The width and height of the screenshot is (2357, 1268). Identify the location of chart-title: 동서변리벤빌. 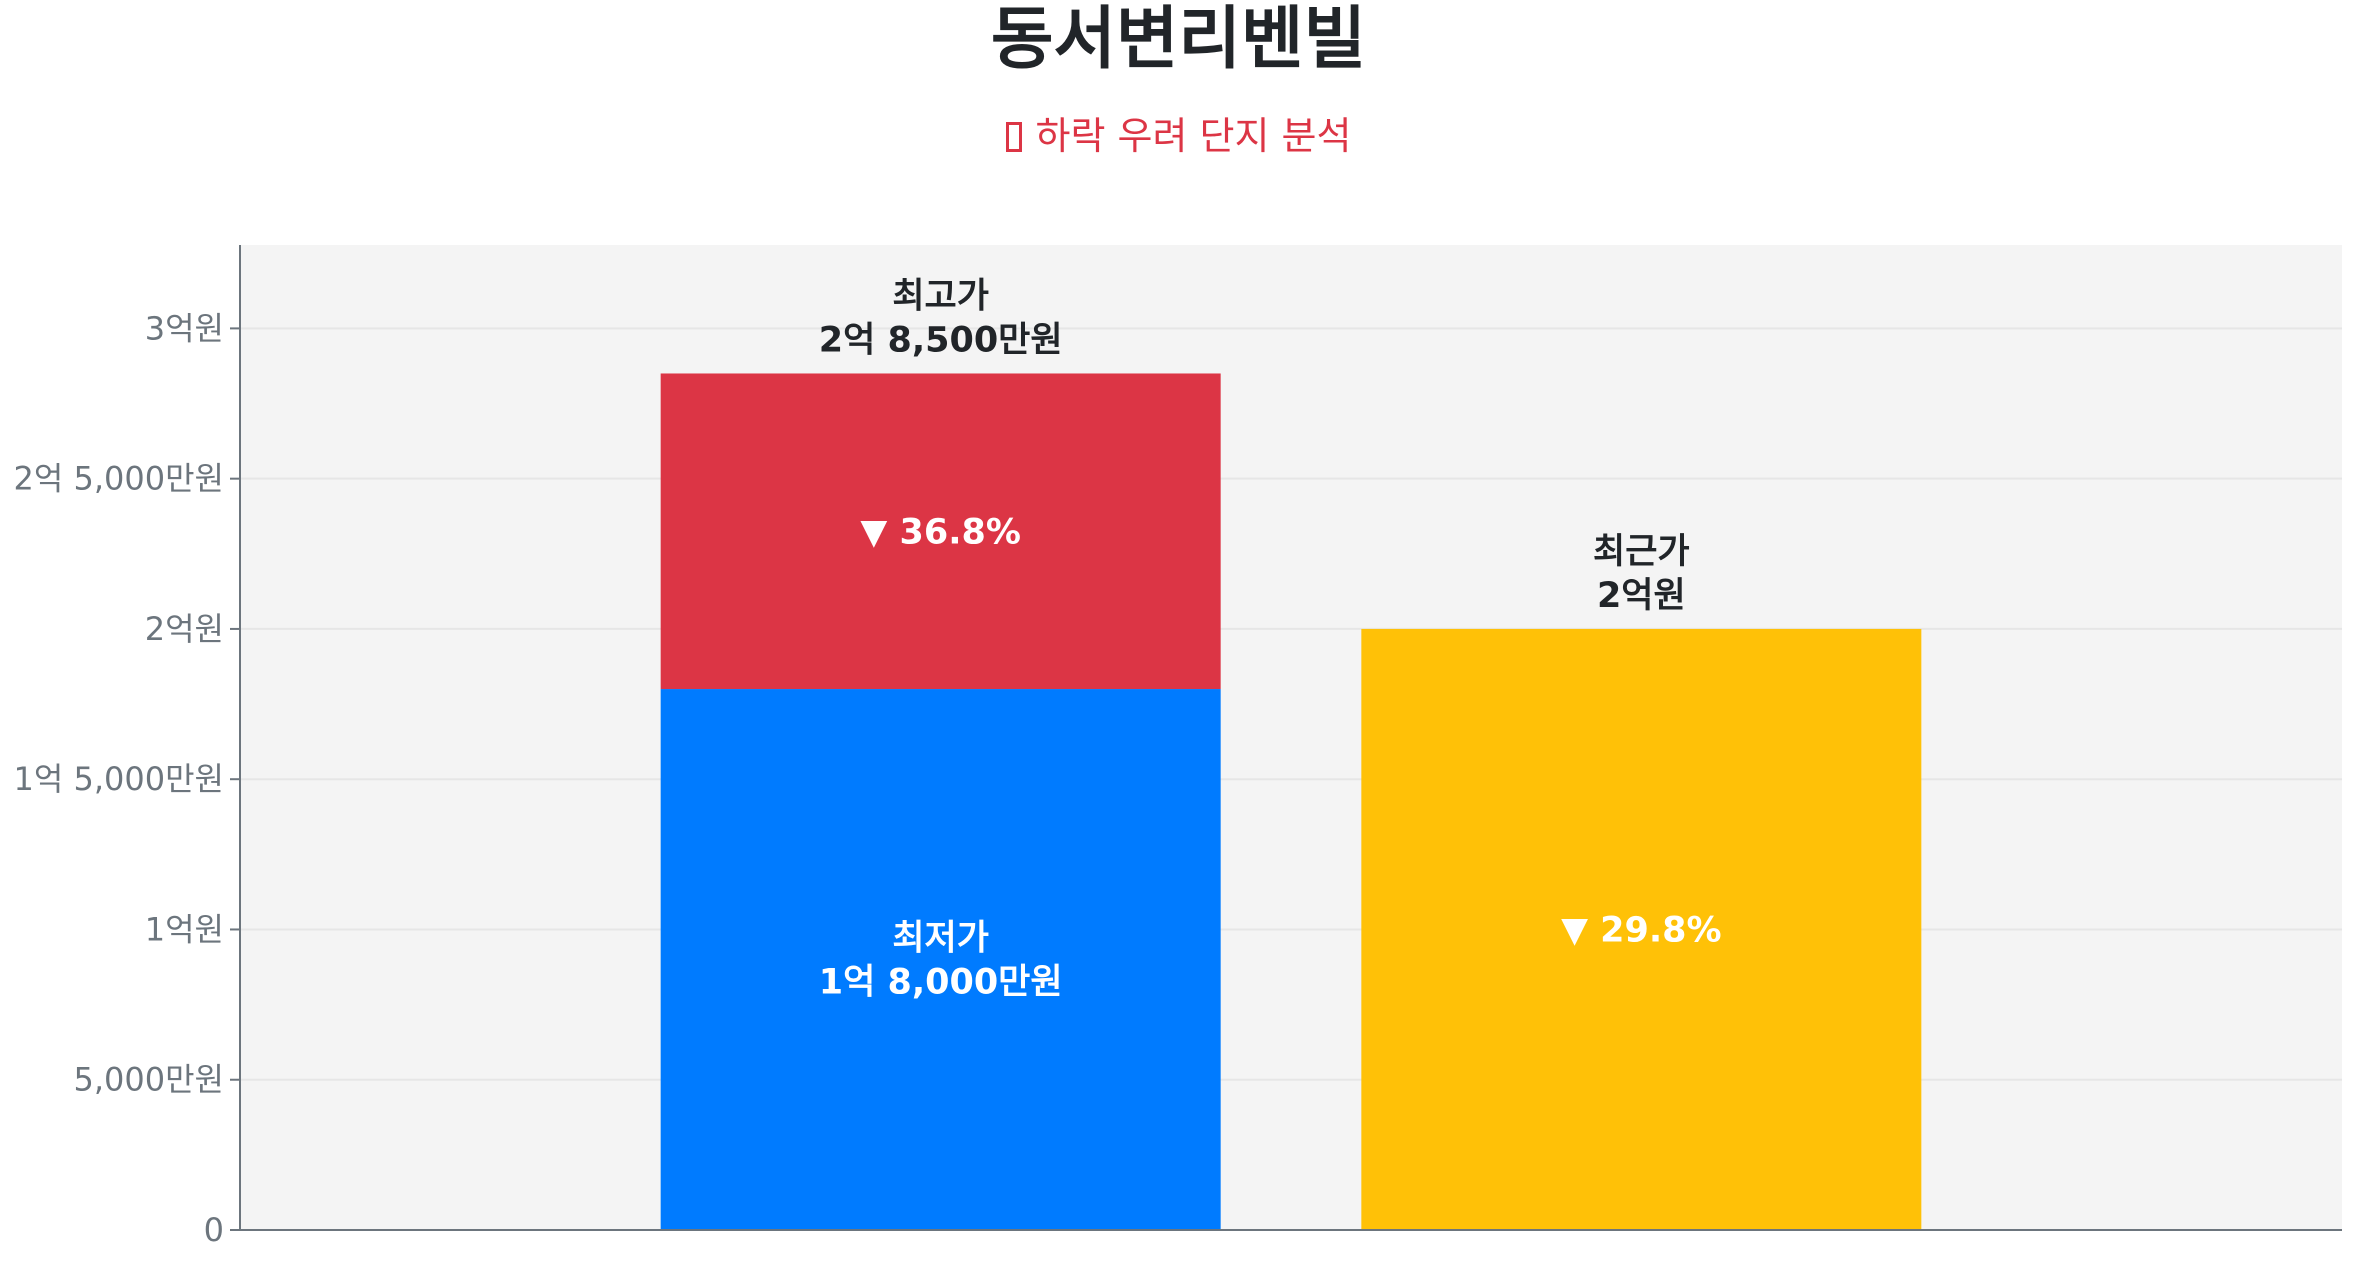
(1178, 39).